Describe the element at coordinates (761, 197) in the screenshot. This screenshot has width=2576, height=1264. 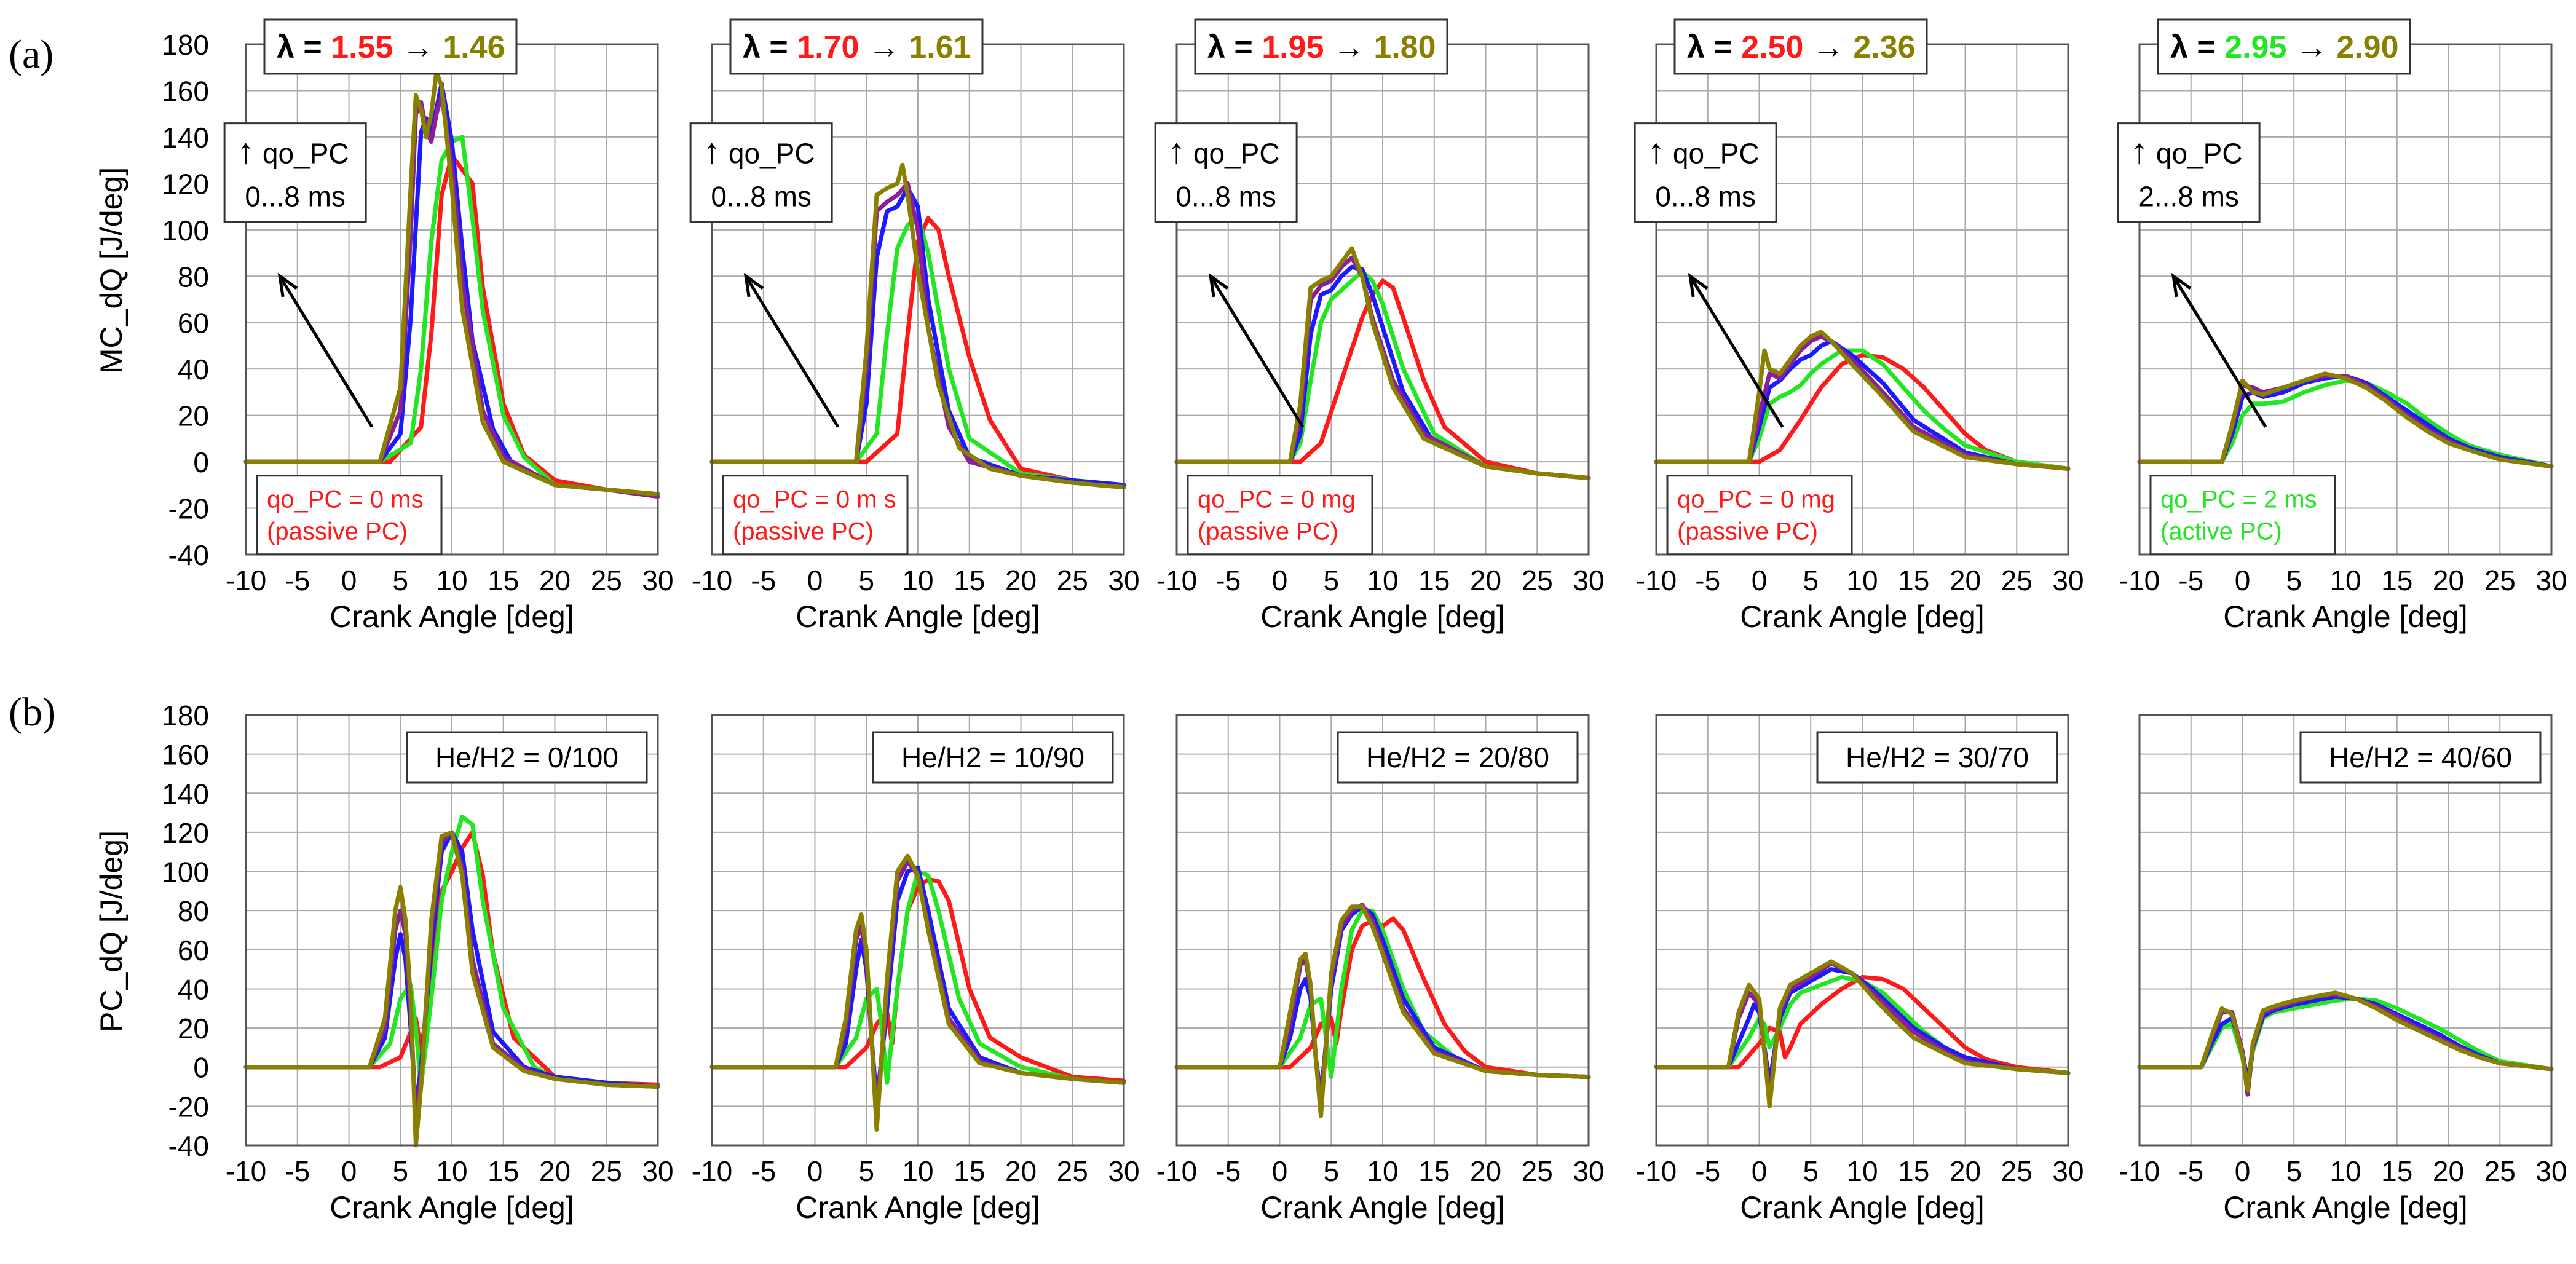
I see `qo-pc-box-line2: 0...8 ms` at that location.